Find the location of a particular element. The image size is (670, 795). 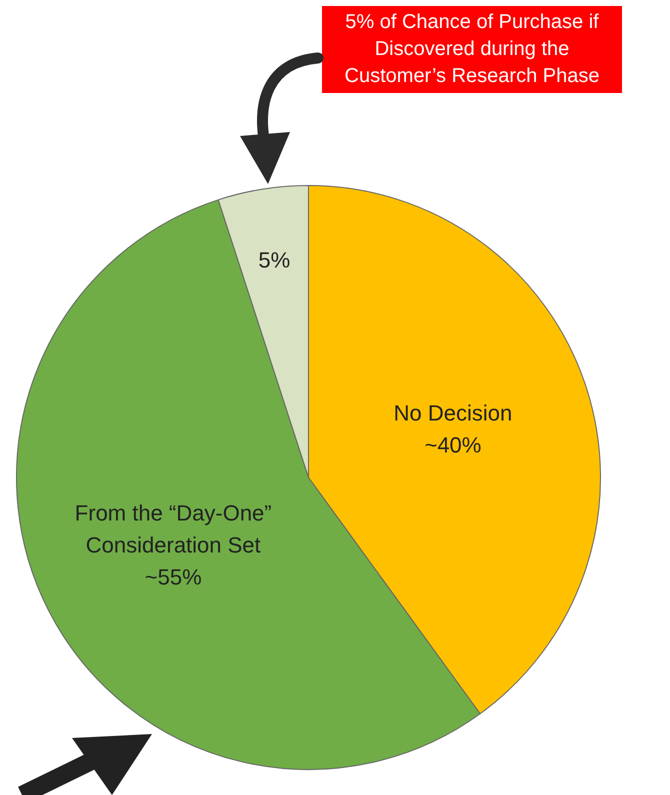

data-label: ~55% is located at coordinates (173, 577).